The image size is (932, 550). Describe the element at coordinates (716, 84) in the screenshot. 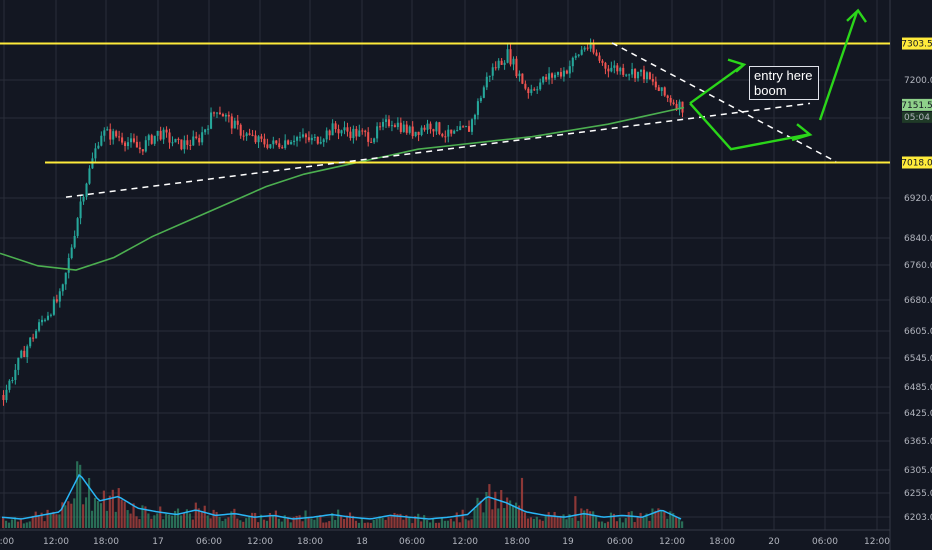

I see `arrow-up-path` at that location.